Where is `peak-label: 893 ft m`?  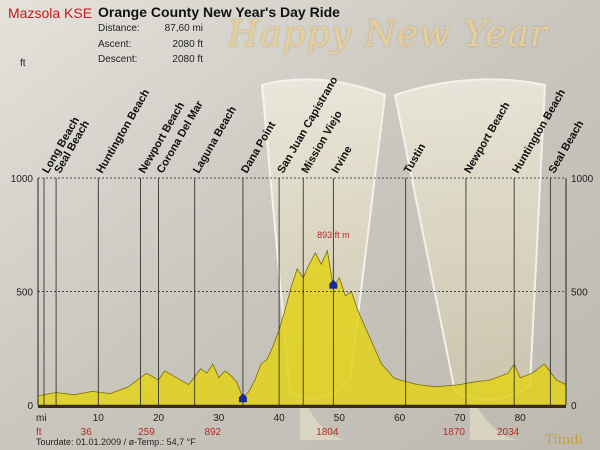 peak-label: 893 ft m is located at coordinates (333, 235).